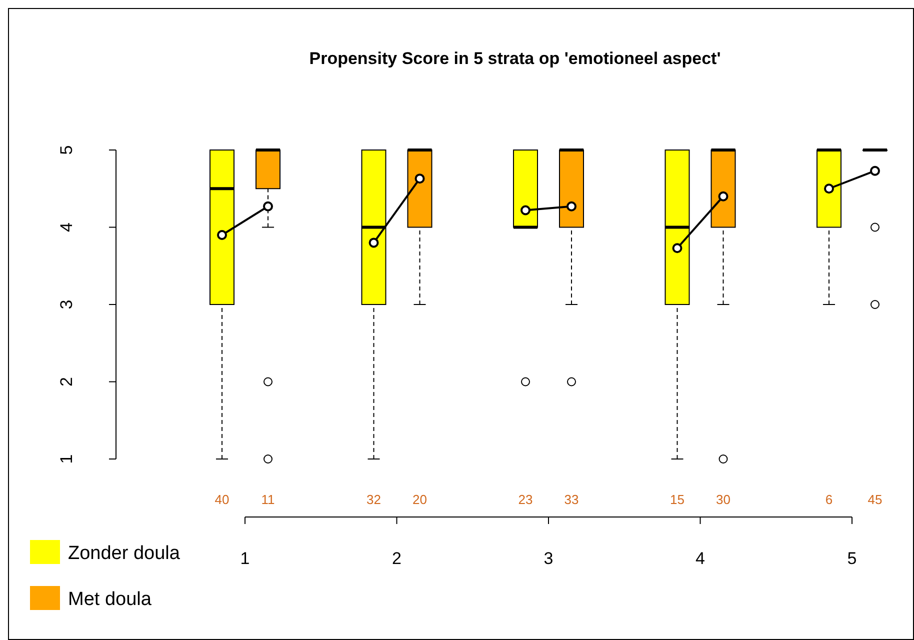 This screenshot has width=914, height=640. I want to click on x-tick-label: 4, so click(700, 558).